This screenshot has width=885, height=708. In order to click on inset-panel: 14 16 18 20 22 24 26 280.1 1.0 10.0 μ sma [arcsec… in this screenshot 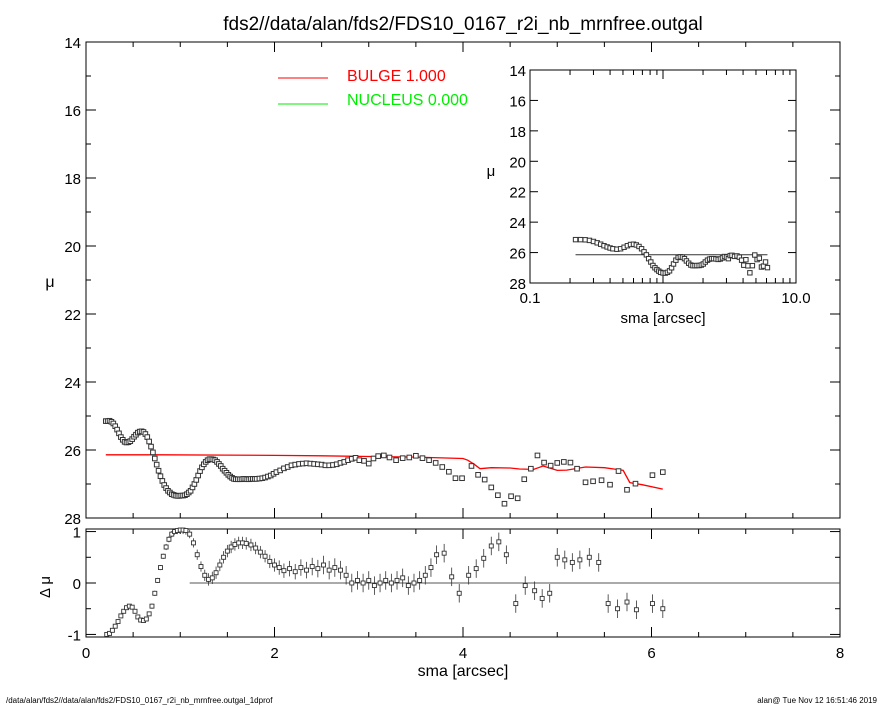, I will do `click(649, 195)`.